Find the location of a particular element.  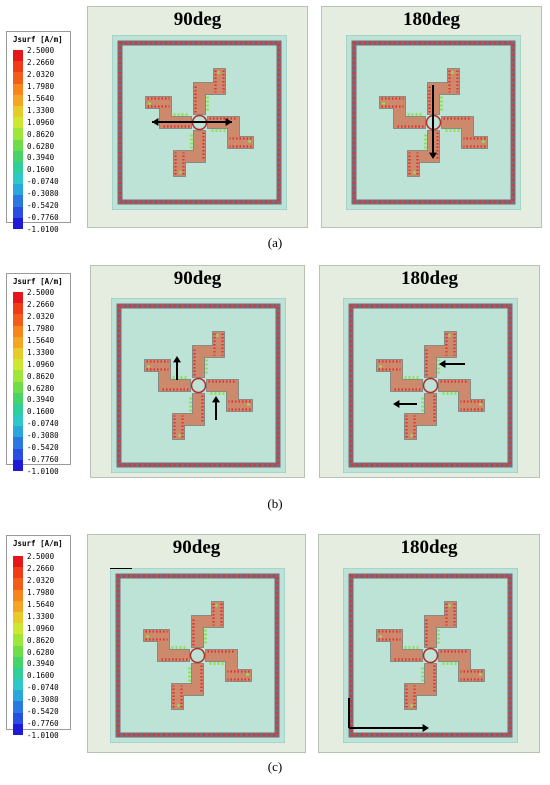

current-direction-arrows is located at coordinates (192, 122).